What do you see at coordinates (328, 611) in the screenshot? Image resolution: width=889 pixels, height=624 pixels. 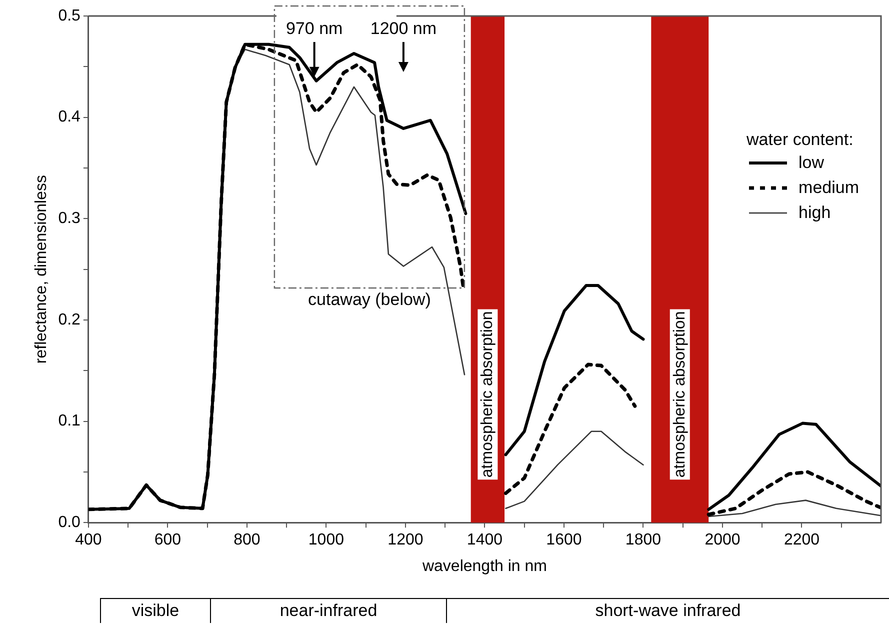 I see `text: near-infrared` at bounding box center [328, 611].